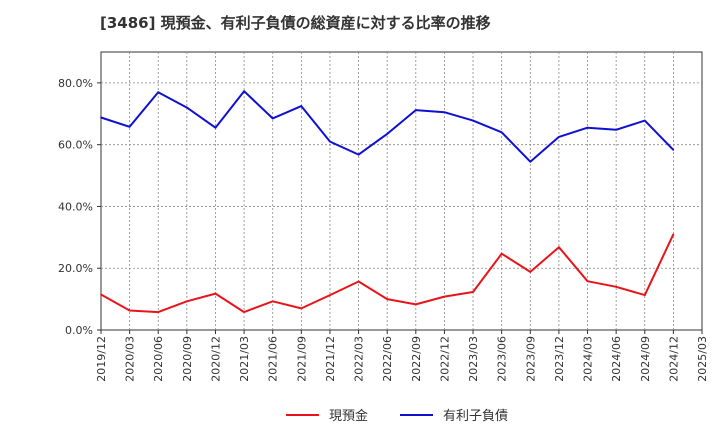 The width and height of the screenshot is (720, 440). What do you see at coordinates (645, 359) in the screenshot?
I see `x-tick-label: 2024/09` at bounding box center [645, 359].